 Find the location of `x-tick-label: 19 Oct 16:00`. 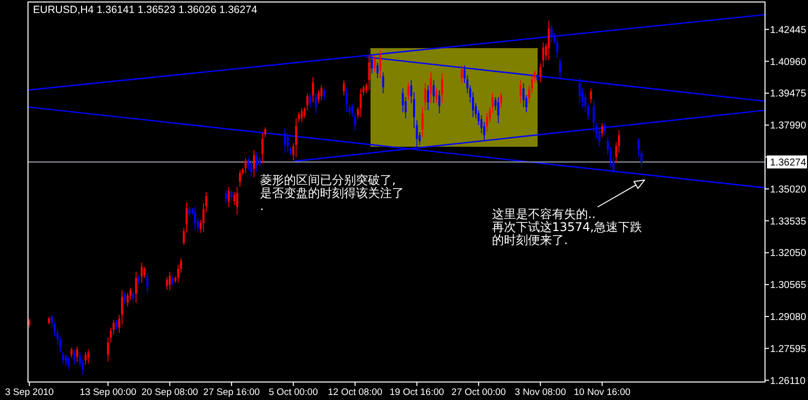

x-tick-label: 19 Oct 16:00 is located at coordinates (417, 392).